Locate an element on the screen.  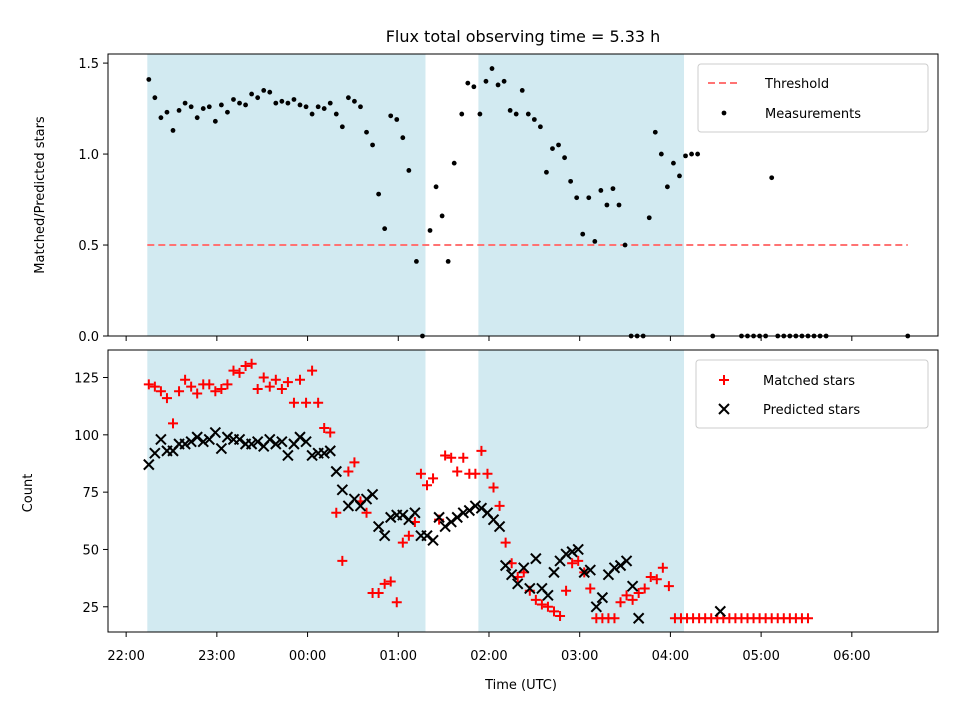
top-x-tickmarks is located at coordinates (489, 338).